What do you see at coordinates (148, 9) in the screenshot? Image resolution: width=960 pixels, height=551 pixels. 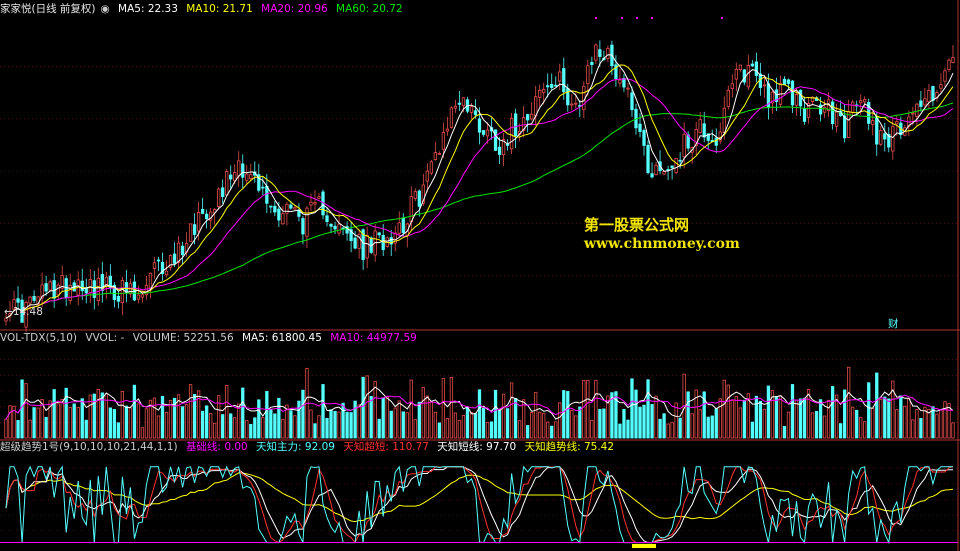 I see `ma5-label: MA5: 22.33` at bounding box center [148, 9].